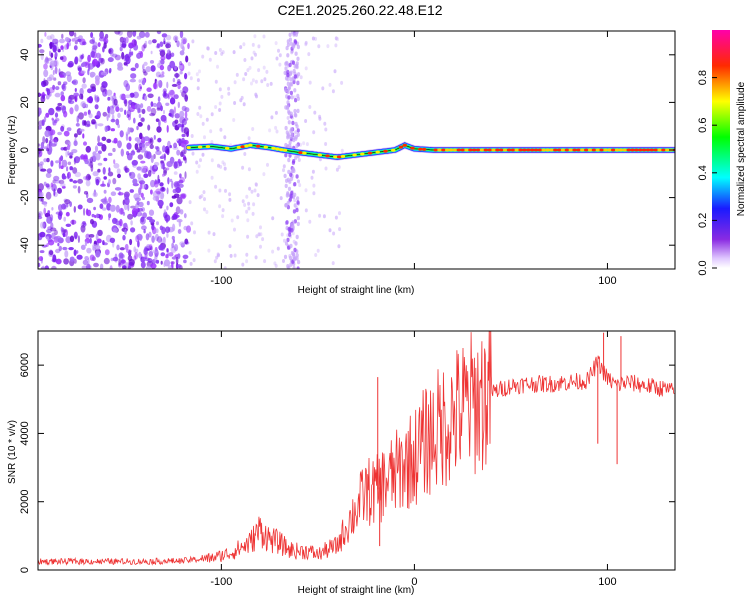  Describe the element at coordinates (707, 173) in the screenshot. I see `colorbar-ticks: 0.0 0.2 0.4 0.6 0.8` at that location.